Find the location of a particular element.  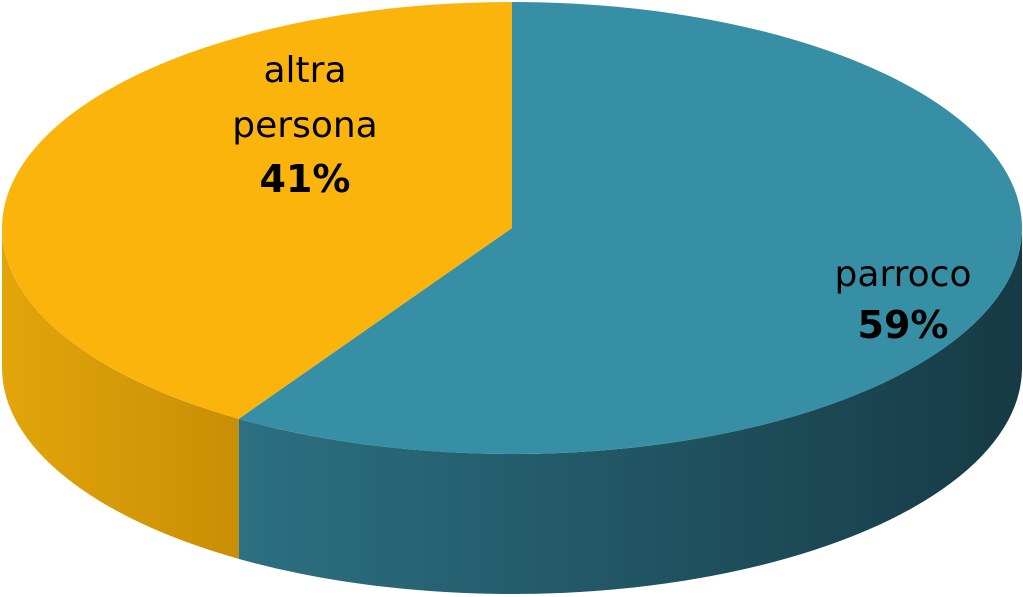

slice-percent-parroco: 59% is located at coordinates (903, 325).